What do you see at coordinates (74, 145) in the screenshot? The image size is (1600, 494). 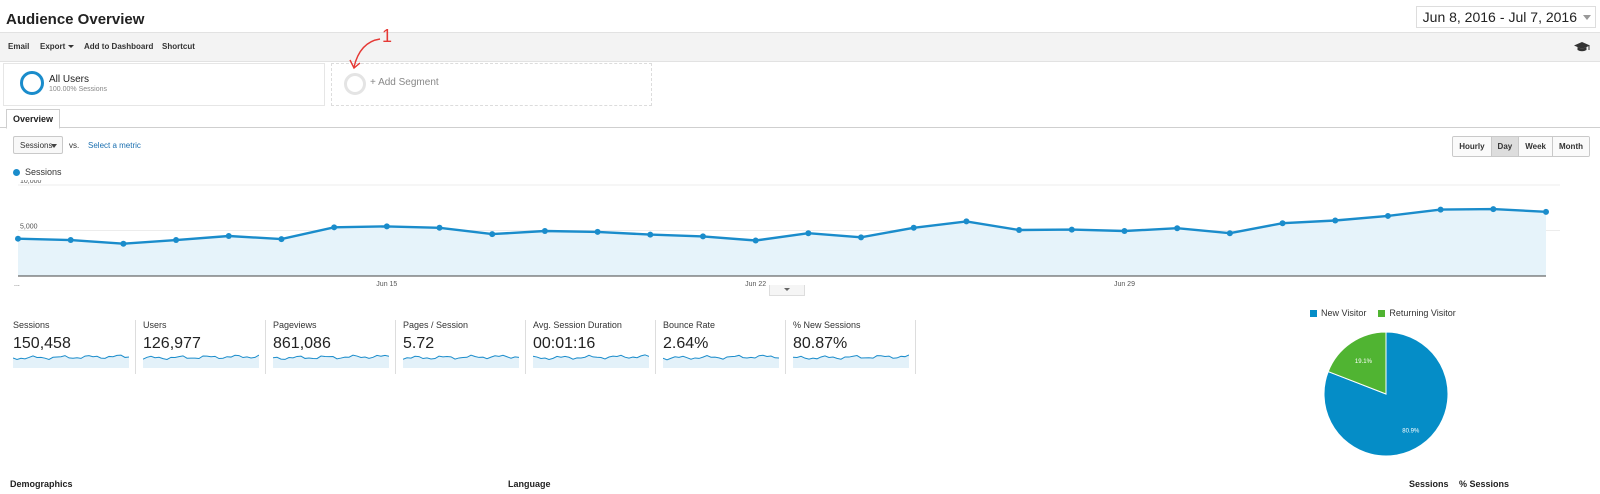 I see `vs-label: vs.` at bounding box center [74, 145].